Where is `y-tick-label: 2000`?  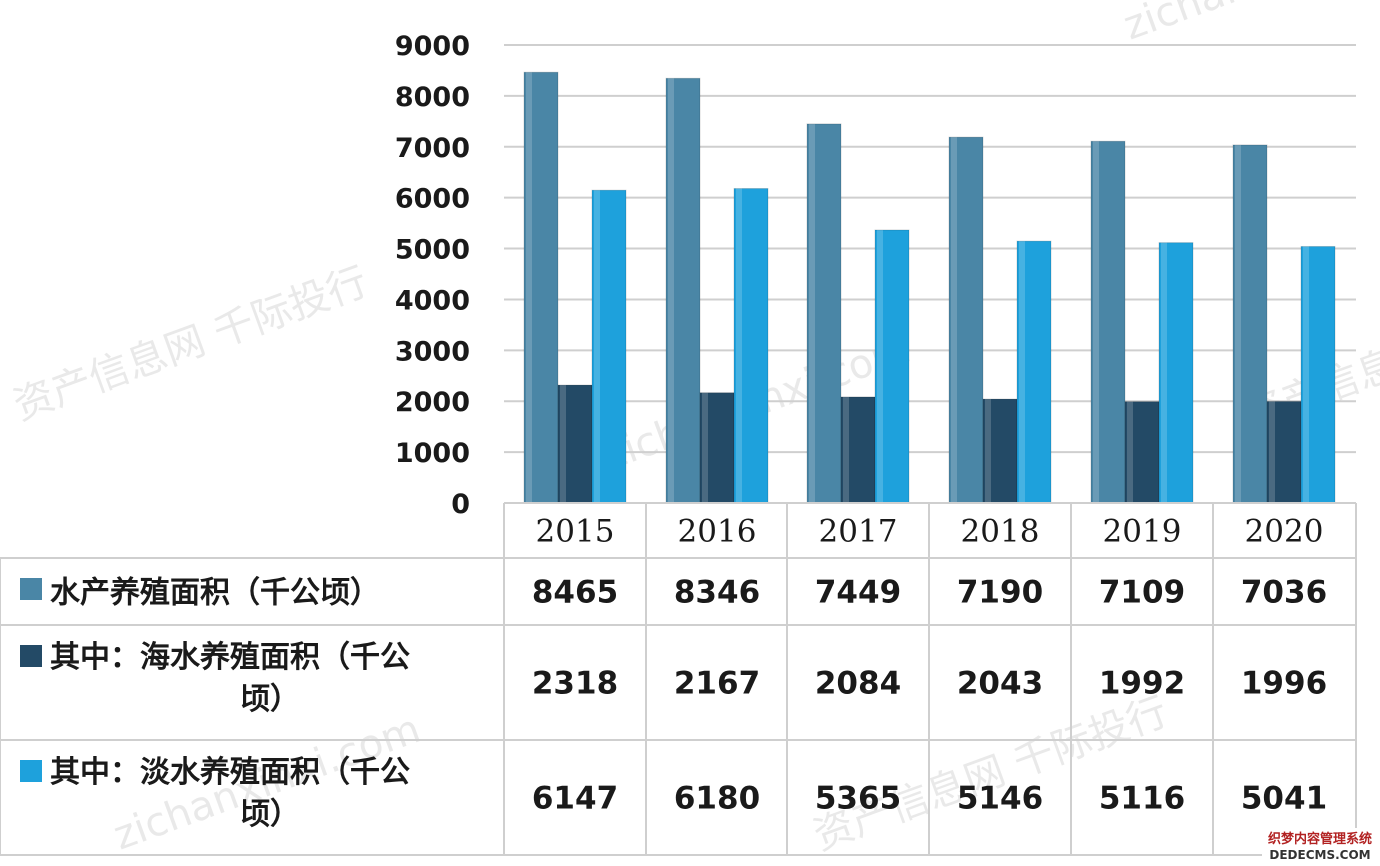
y-tick-label: 2000 is located at coordinates (432, 402).